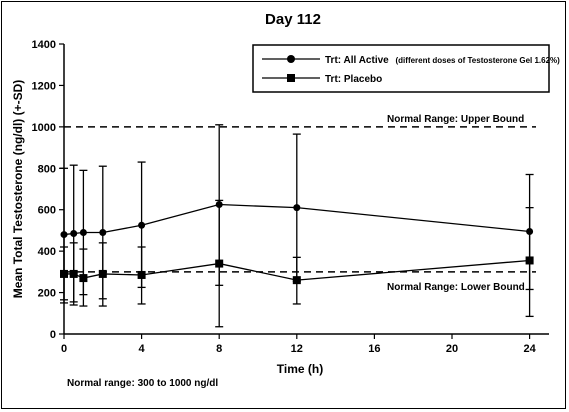 The image size is (569, 412). I want to click on y-tick-label: 0, so click(53, 335).